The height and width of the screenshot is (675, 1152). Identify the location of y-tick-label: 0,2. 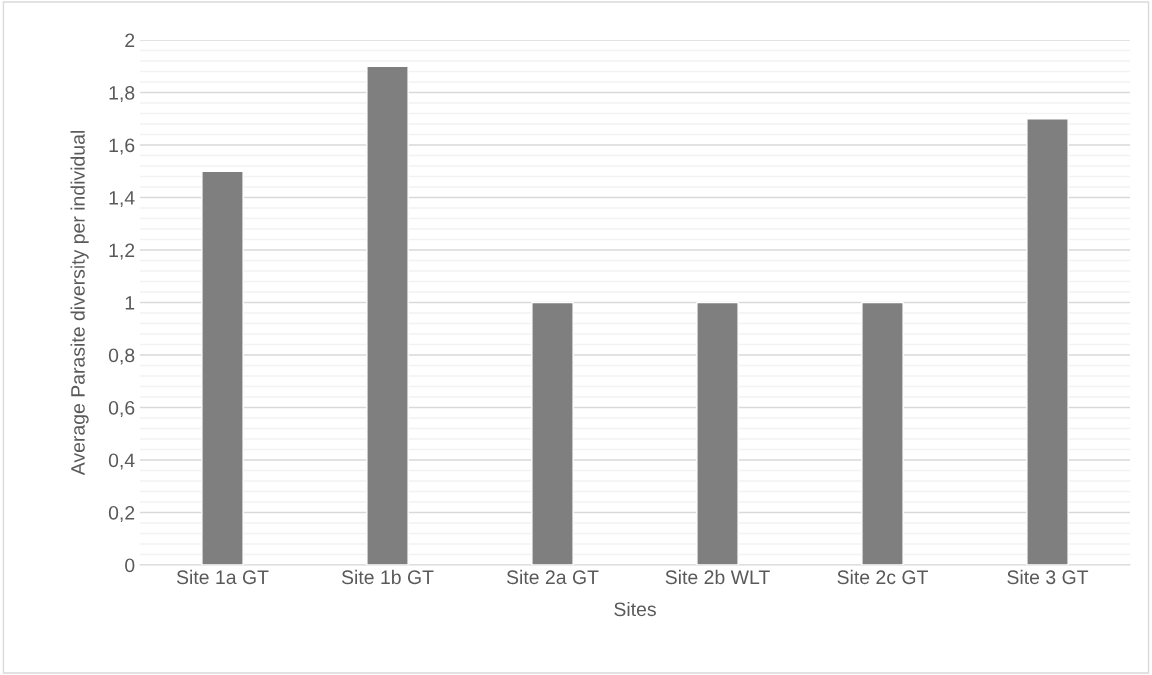
(121, 514).